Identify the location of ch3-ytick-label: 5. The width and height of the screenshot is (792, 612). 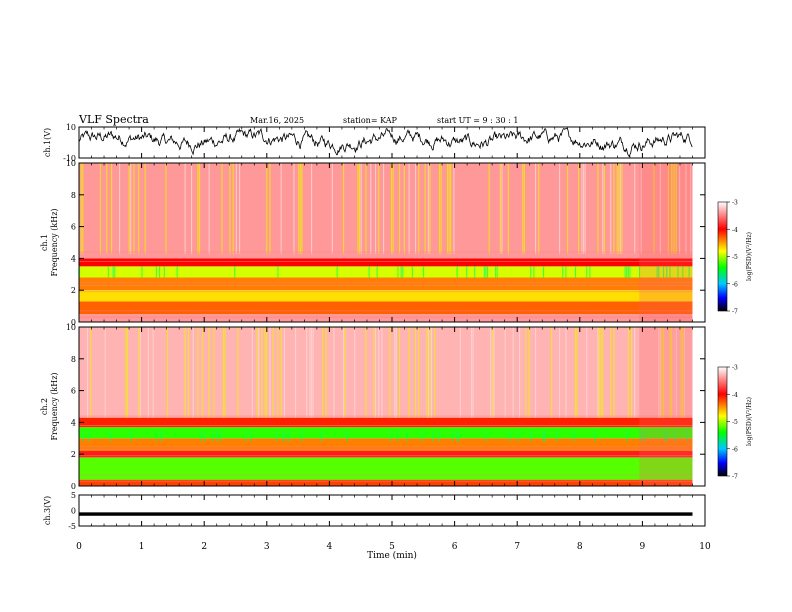
(73, 495).